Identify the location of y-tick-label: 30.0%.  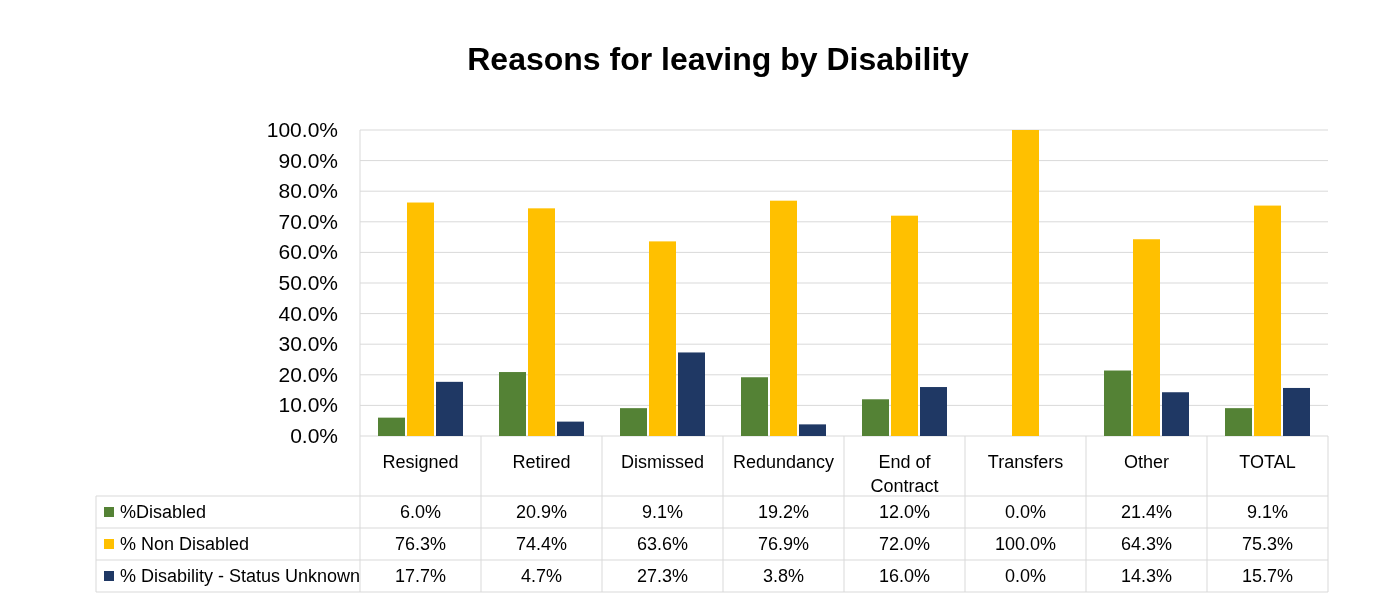
(308, 344).